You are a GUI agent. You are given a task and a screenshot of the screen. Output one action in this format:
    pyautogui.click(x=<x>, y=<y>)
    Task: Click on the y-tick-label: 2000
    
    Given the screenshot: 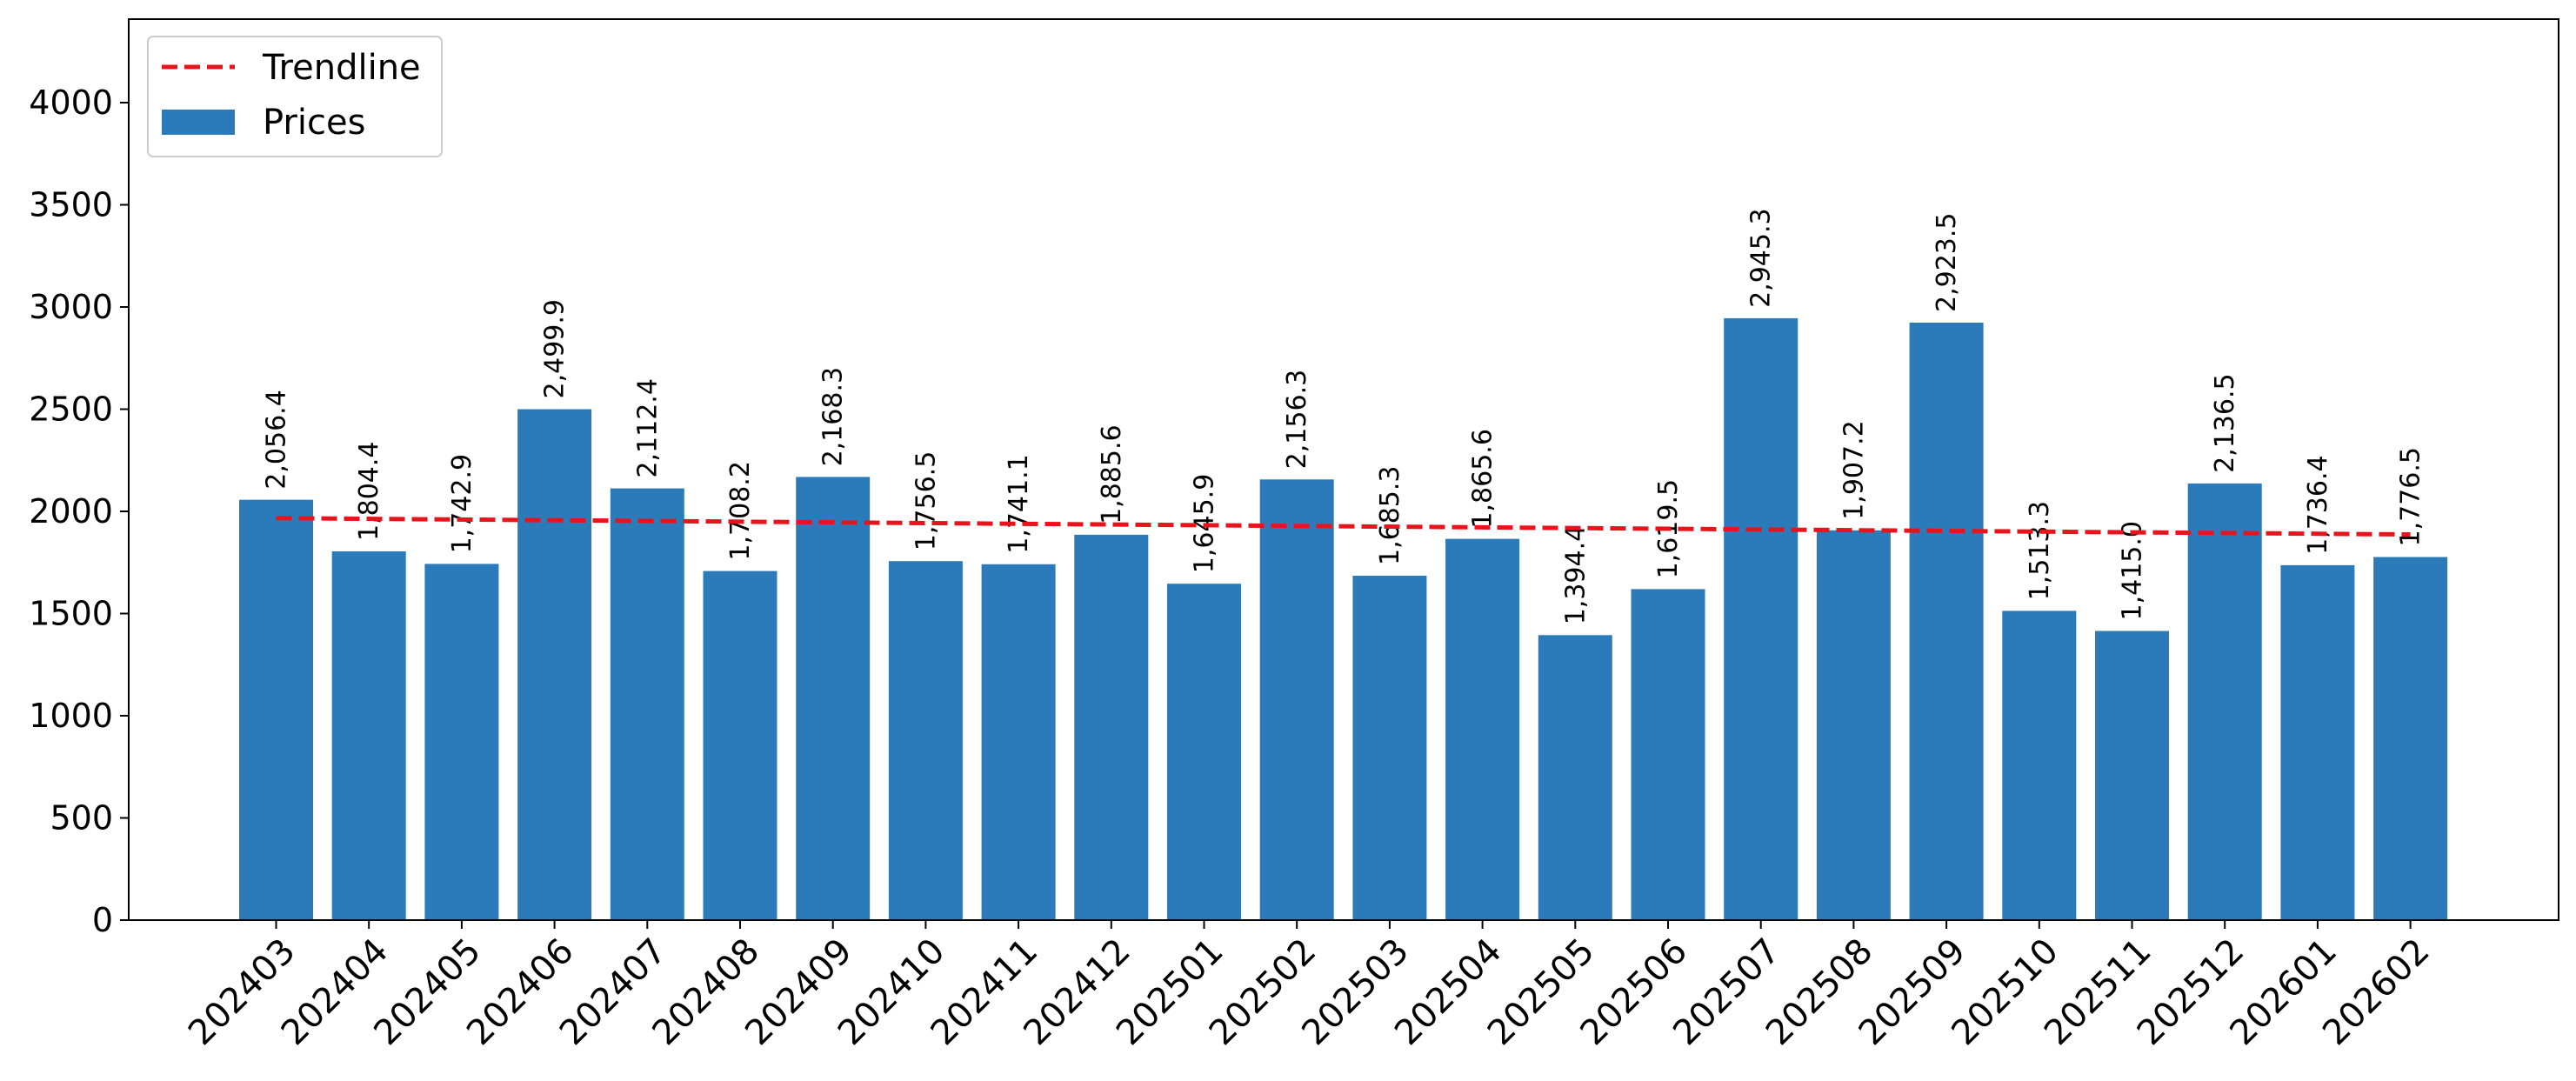 What is the action you would take?
    pyautogui.click(x=71, y=511)
    